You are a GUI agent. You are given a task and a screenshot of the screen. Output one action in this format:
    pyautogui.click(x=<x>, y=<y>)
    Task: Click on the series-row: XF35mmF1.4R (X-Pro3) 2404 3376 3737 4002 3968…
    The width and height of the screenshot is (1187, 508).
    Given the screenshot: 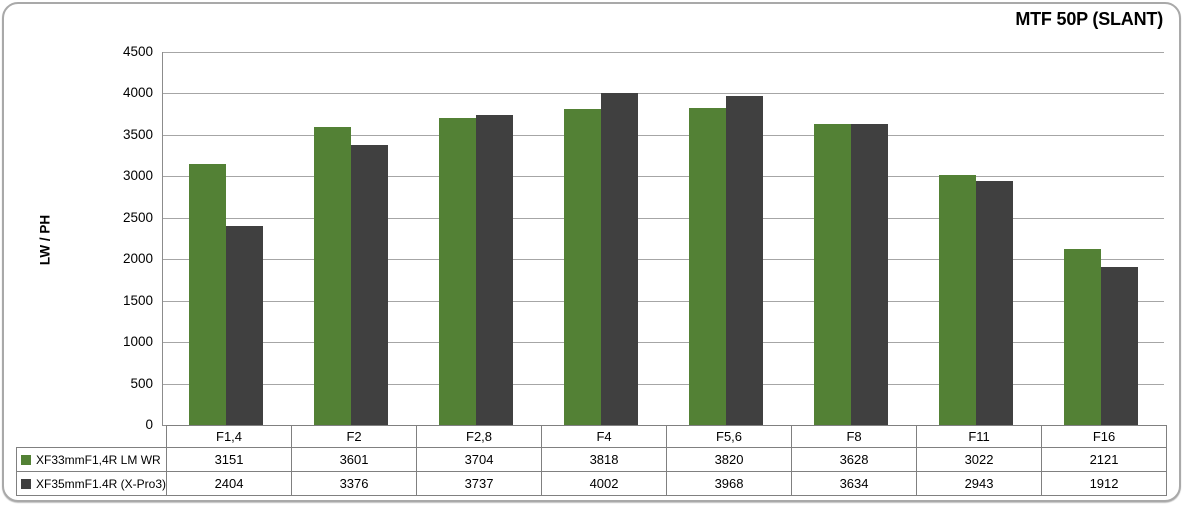 What is the action you would take?
    pyautogui.click(x=591, y=483)
    